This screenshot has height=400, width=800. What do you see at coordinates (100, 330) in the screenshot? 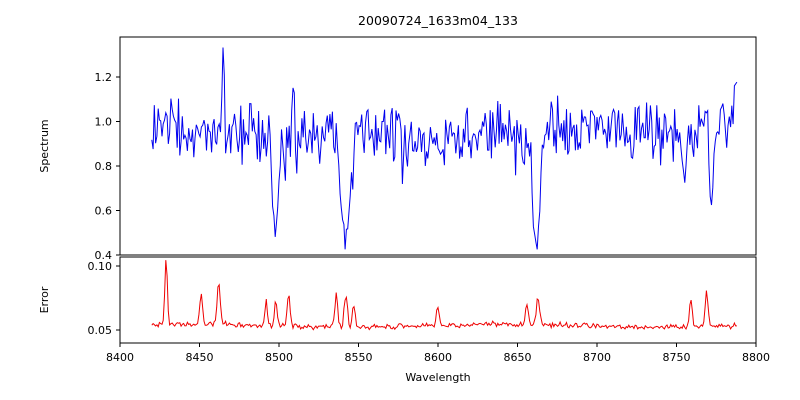
I see `error-ytick-label: 0.05` at bounding box center [100, 330].